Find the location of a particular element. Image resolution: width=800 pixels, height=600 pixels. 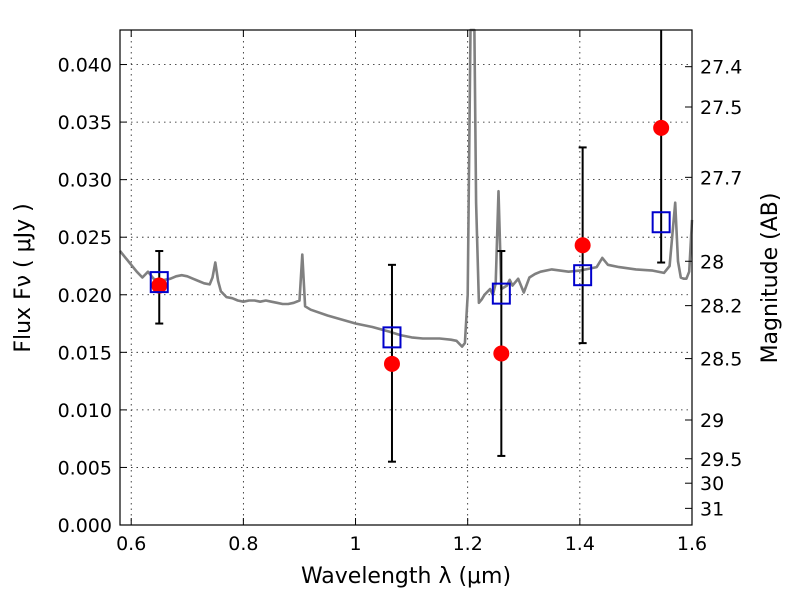

y2-tick-label: 28.5 is located at coordinates (721, 360).